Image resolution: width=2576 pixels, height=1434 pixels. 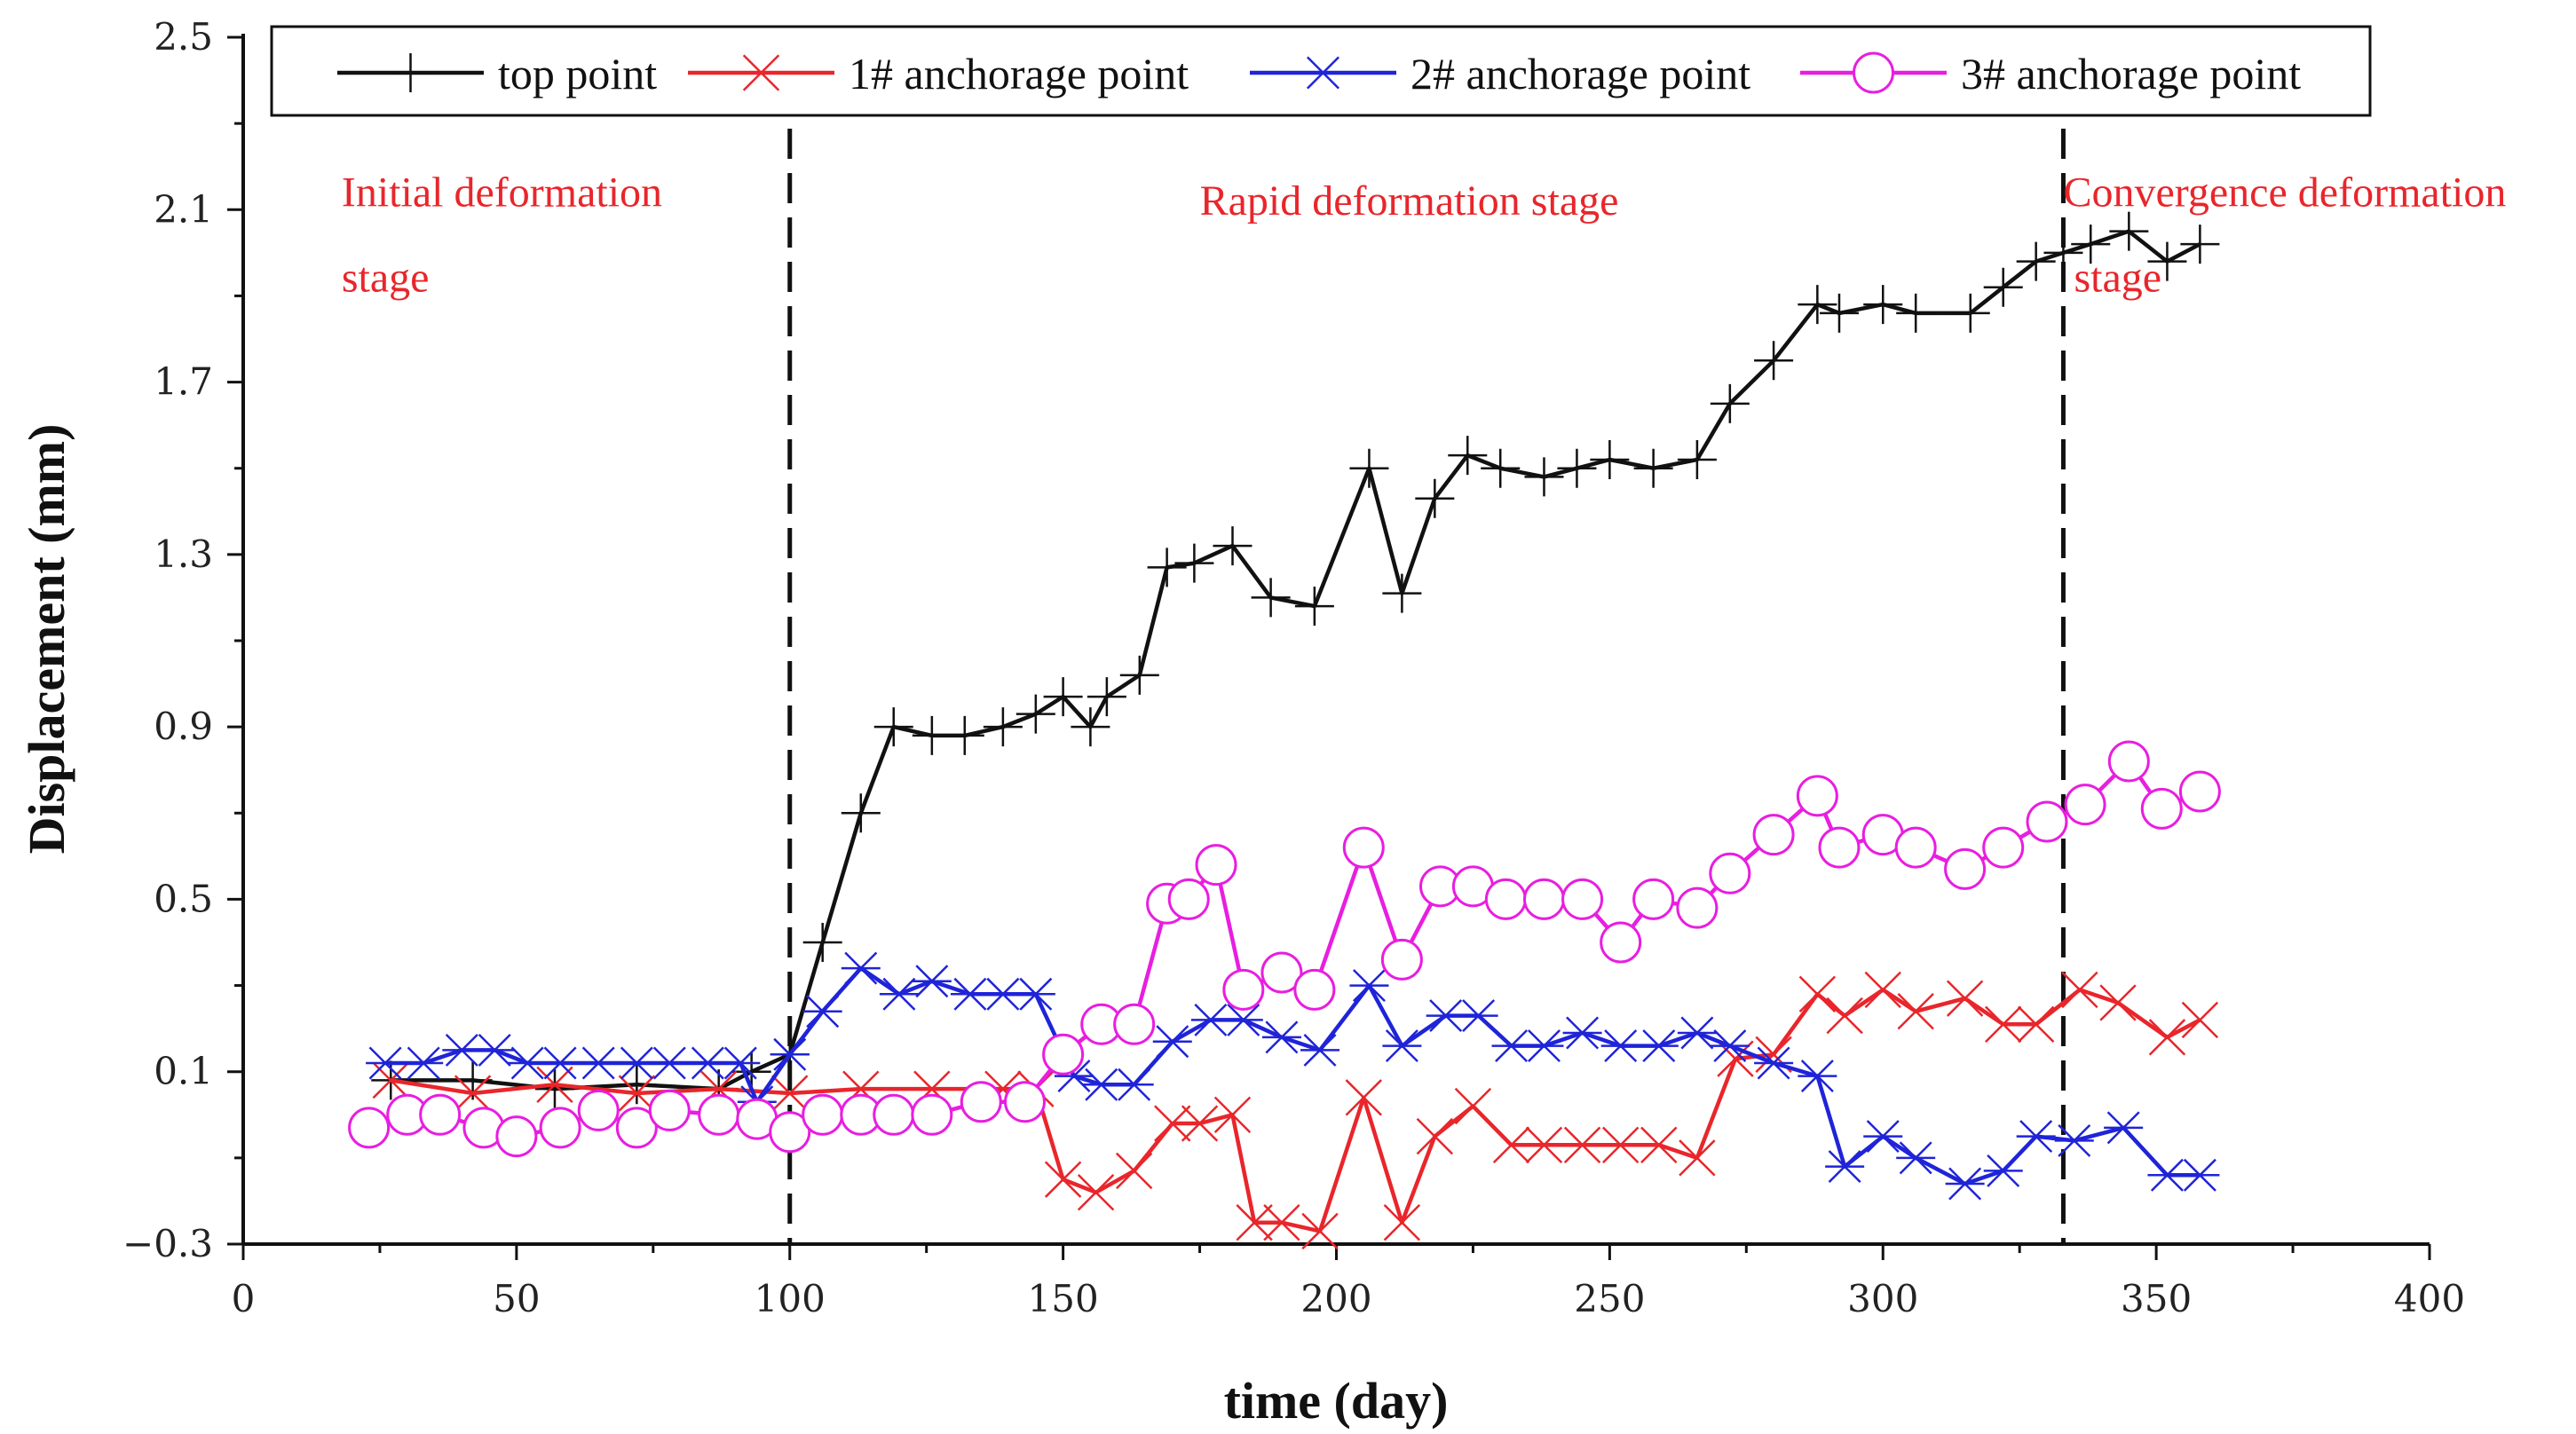 I want to click on y-tick-label: 0.9, so click(x=183, y=726).